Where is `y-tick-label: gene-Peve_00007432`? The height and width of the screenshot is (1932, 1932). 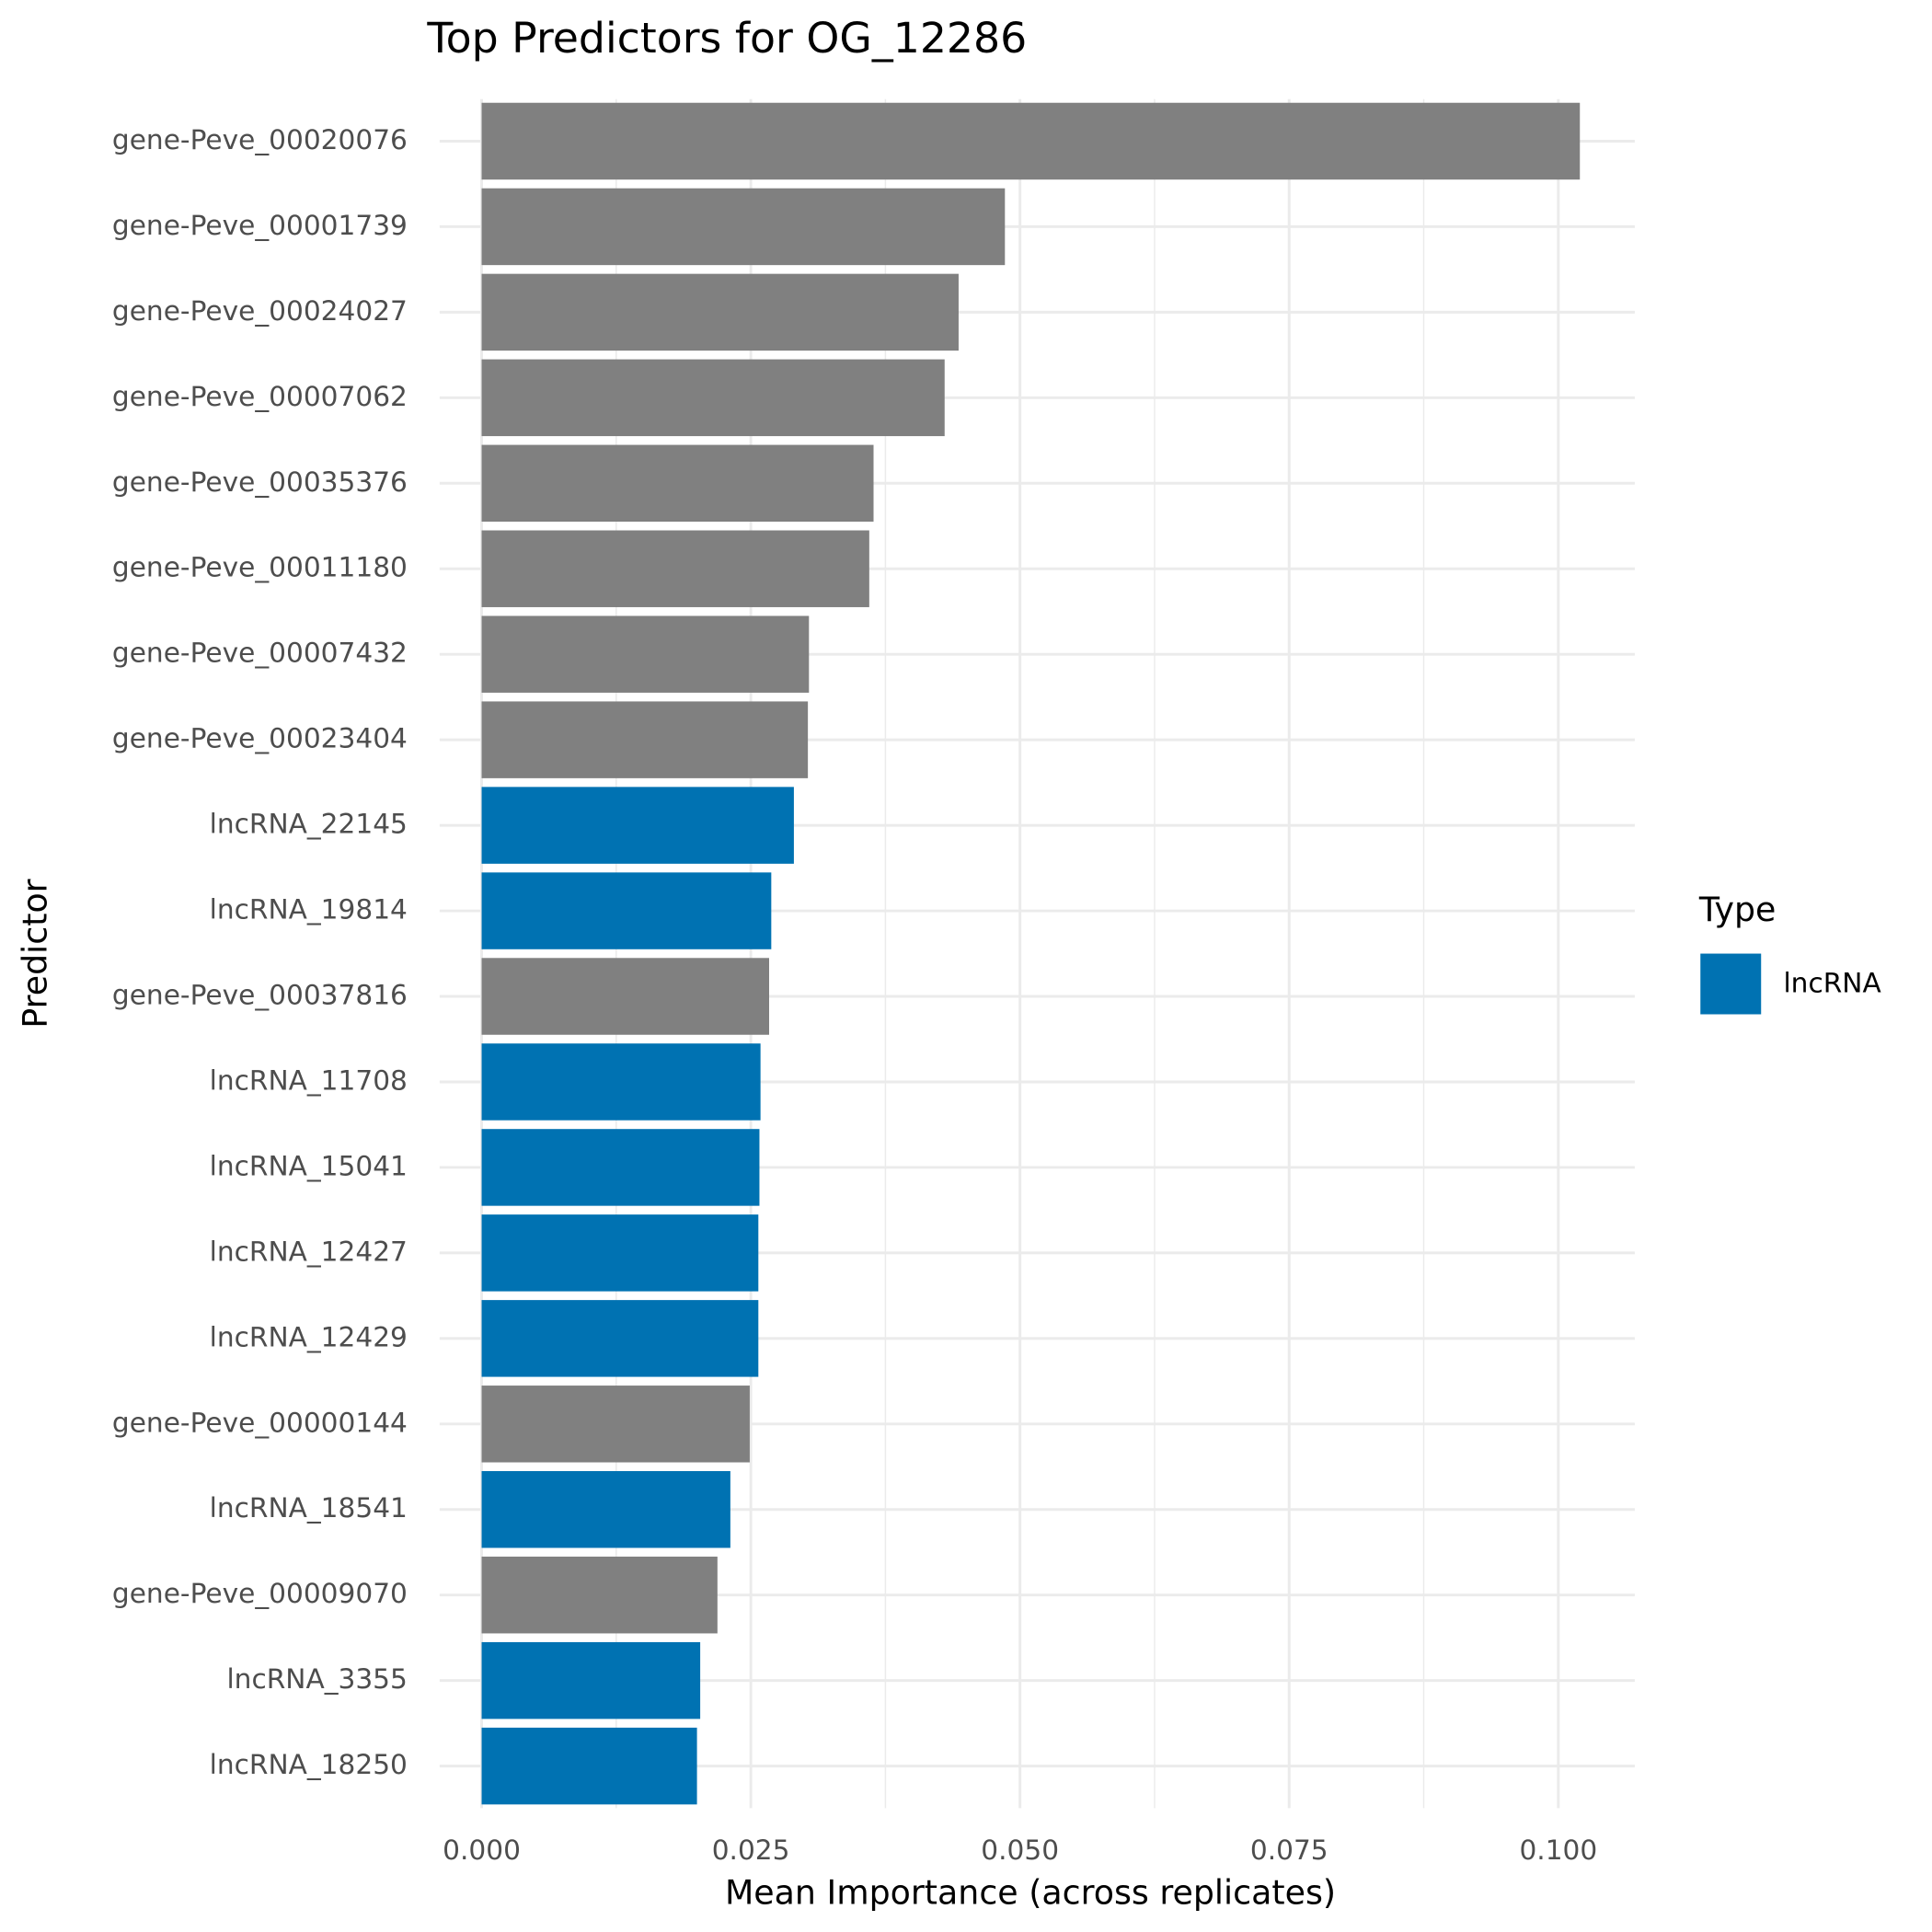 y-tick-label: gene-Peve_00007432 is located at coordinates (260, 653).